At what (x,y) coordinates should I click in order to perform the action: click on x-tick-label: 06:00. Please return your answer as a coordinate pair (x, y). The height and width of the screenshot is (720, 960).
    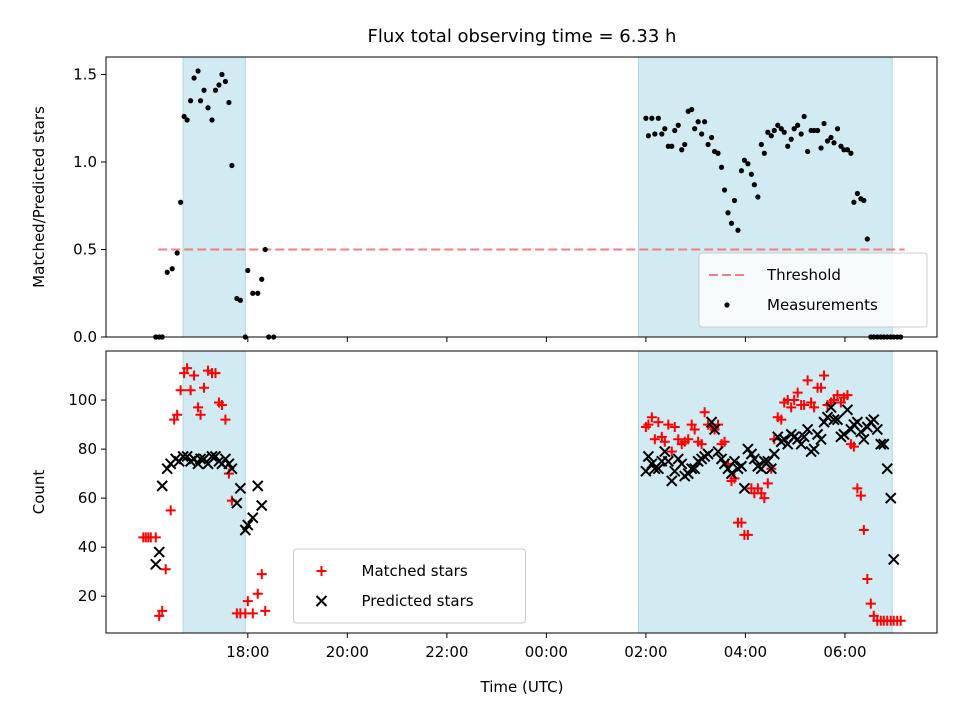
    Looking at the image, I should click on (844, 652).